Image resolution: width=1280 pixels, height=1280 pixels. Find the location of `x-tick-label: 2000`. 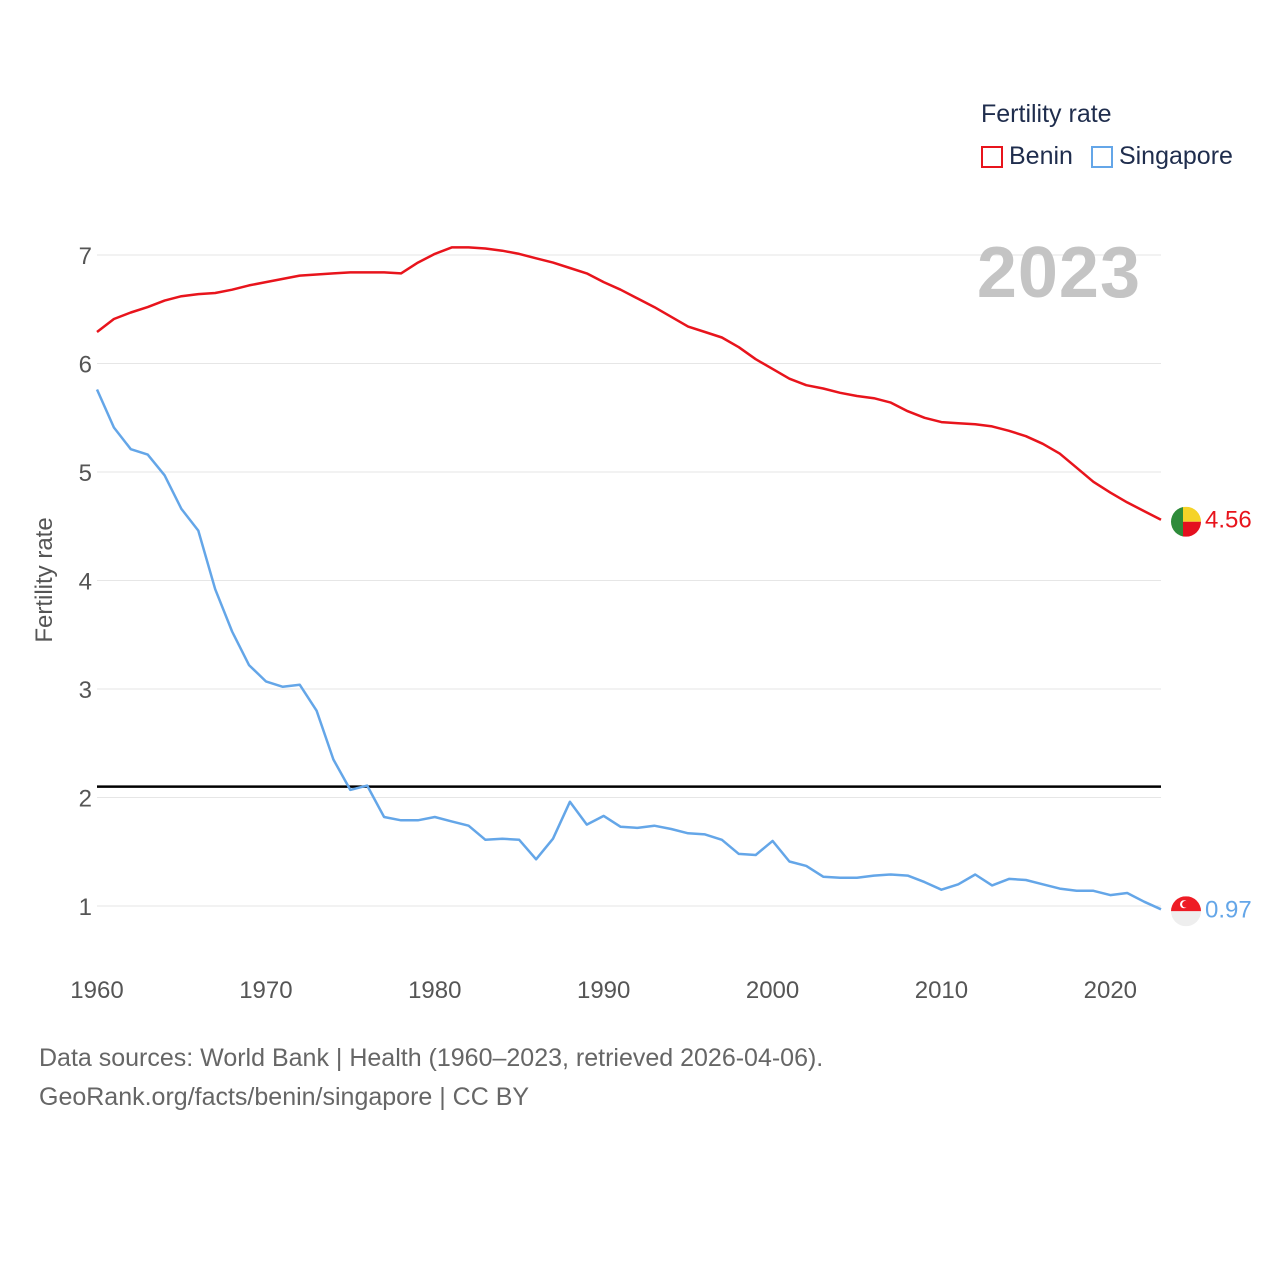

x-tick-label: 2000 is located at coordinates (772, 990).